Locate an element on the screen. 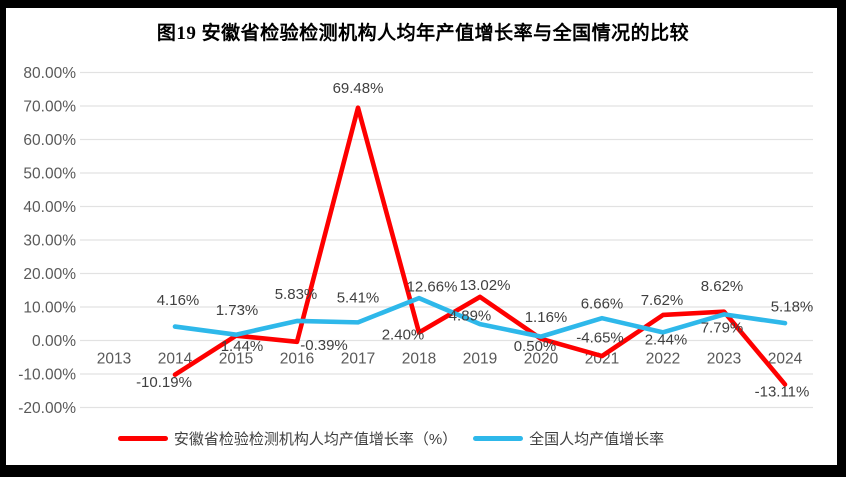 The width and height of the screenshot is (846, 477). series-line-national is located at coordinates (480, 317).